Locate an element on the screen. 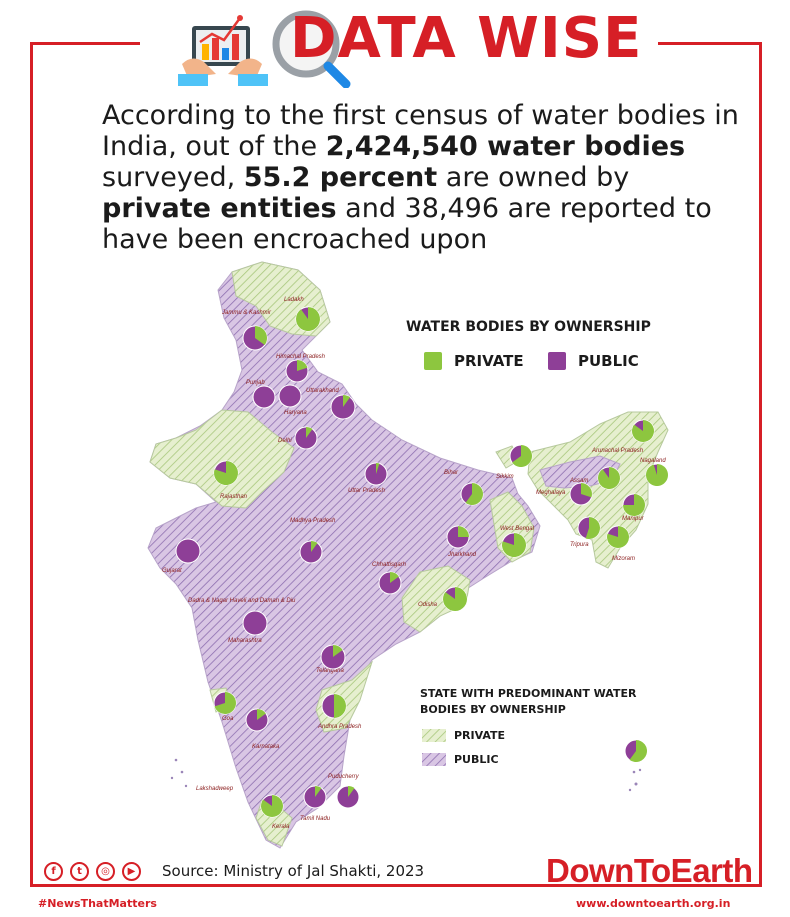 The image size is (790, 917). twitter-icon: t is located at coordinates (79, 871).